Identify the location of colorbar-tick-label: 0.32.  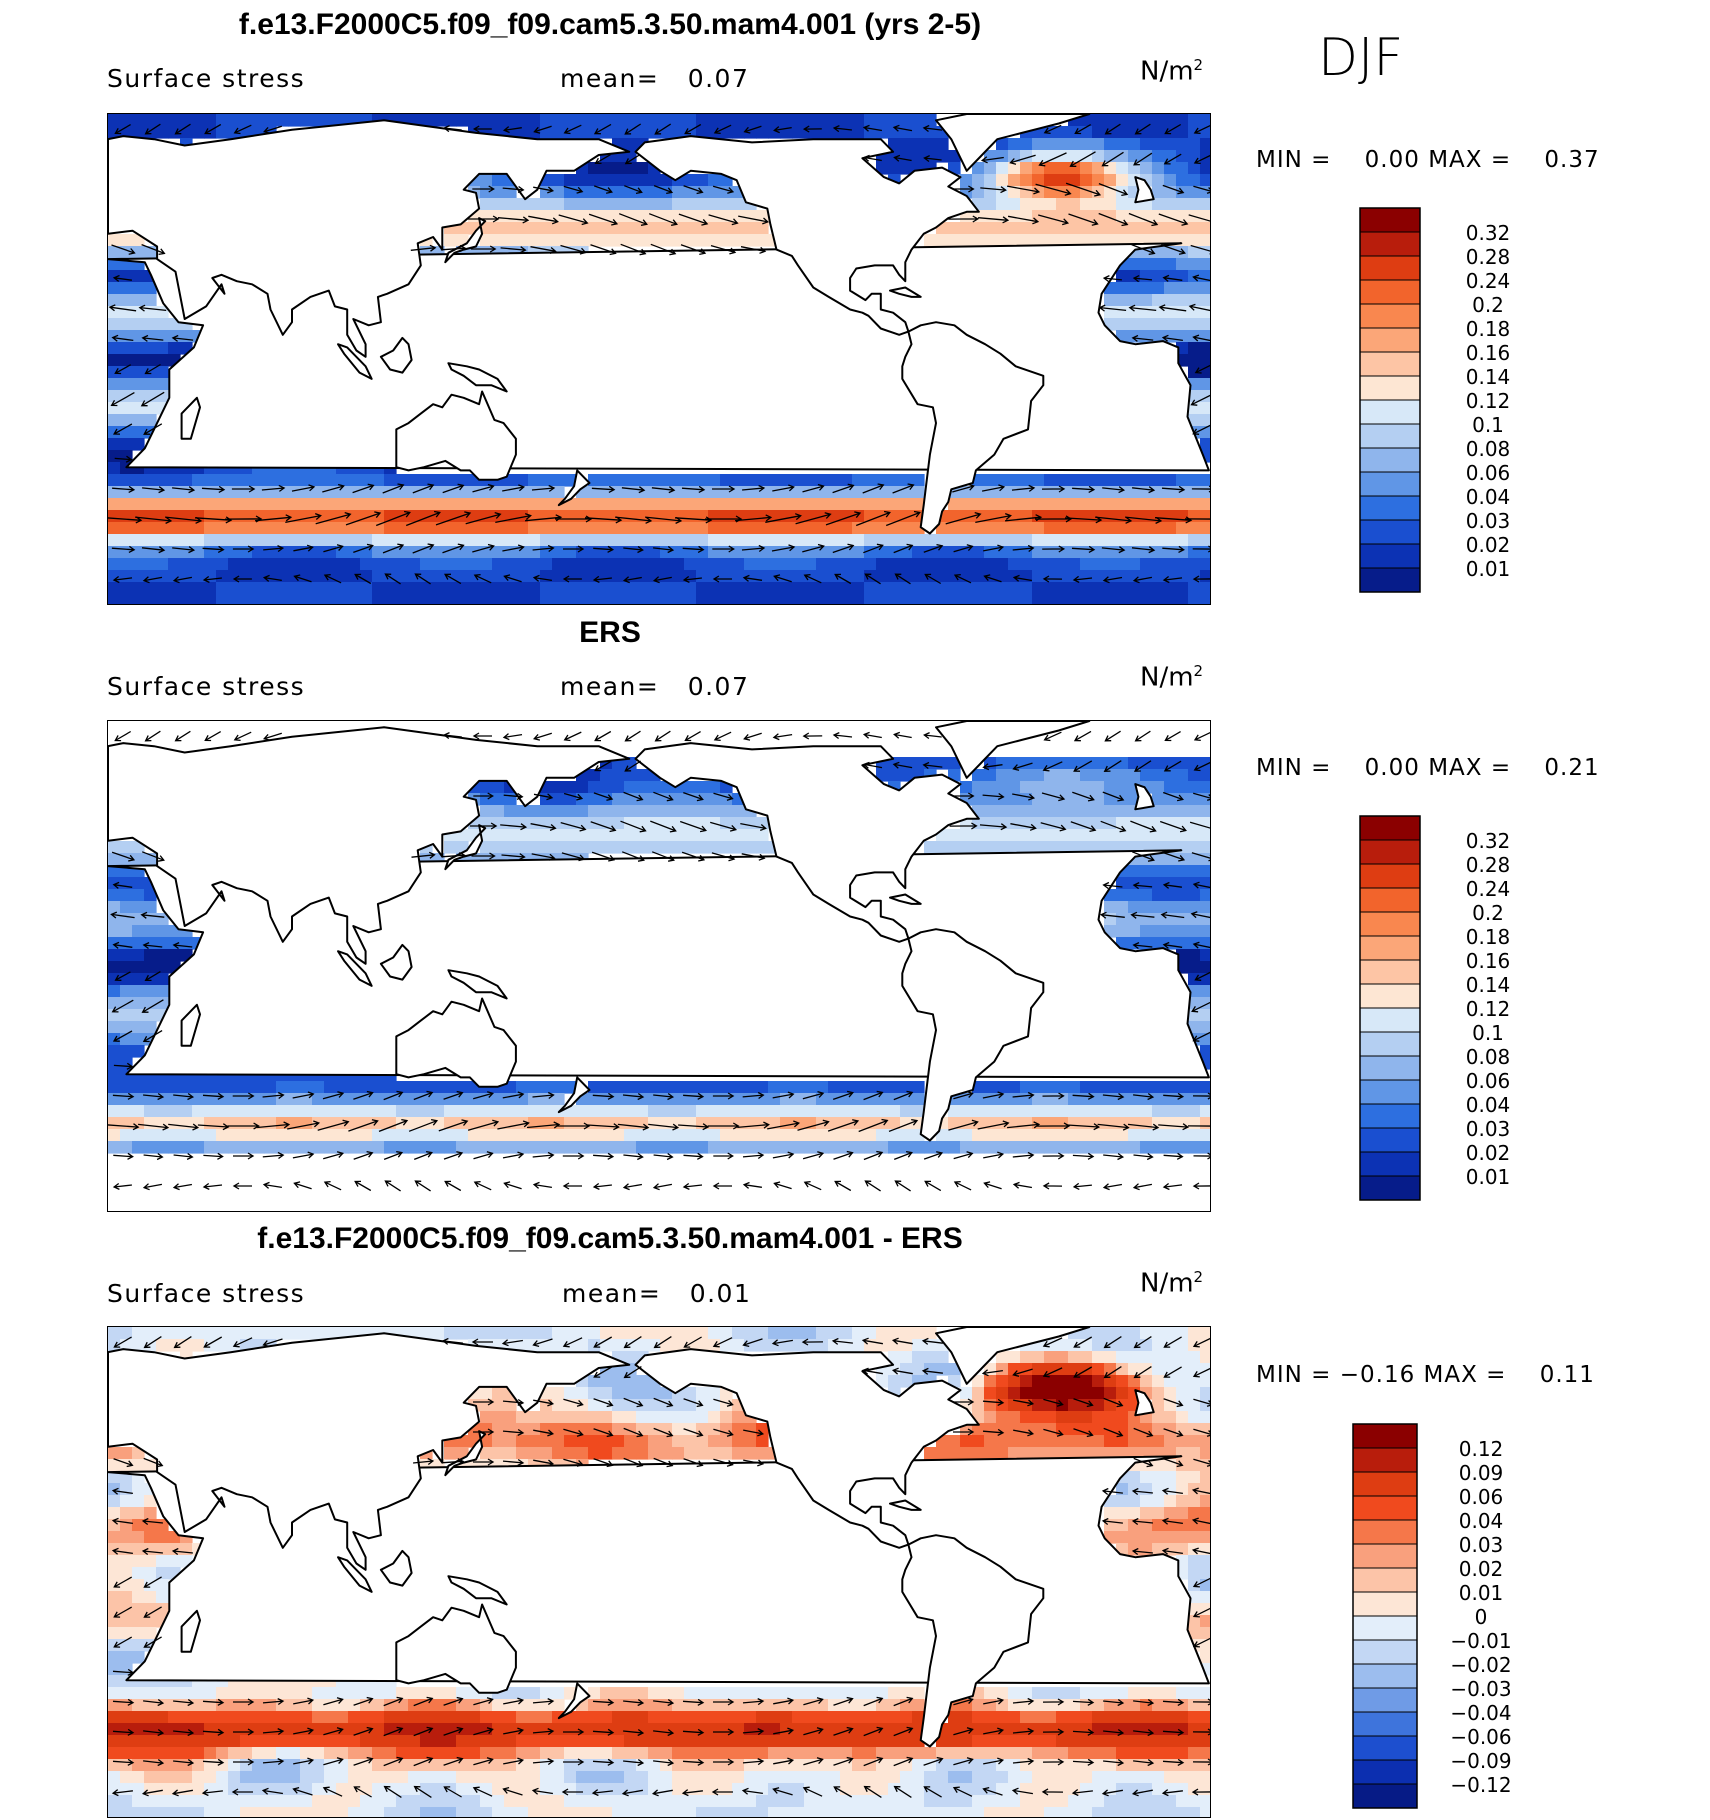
(1488, 233).